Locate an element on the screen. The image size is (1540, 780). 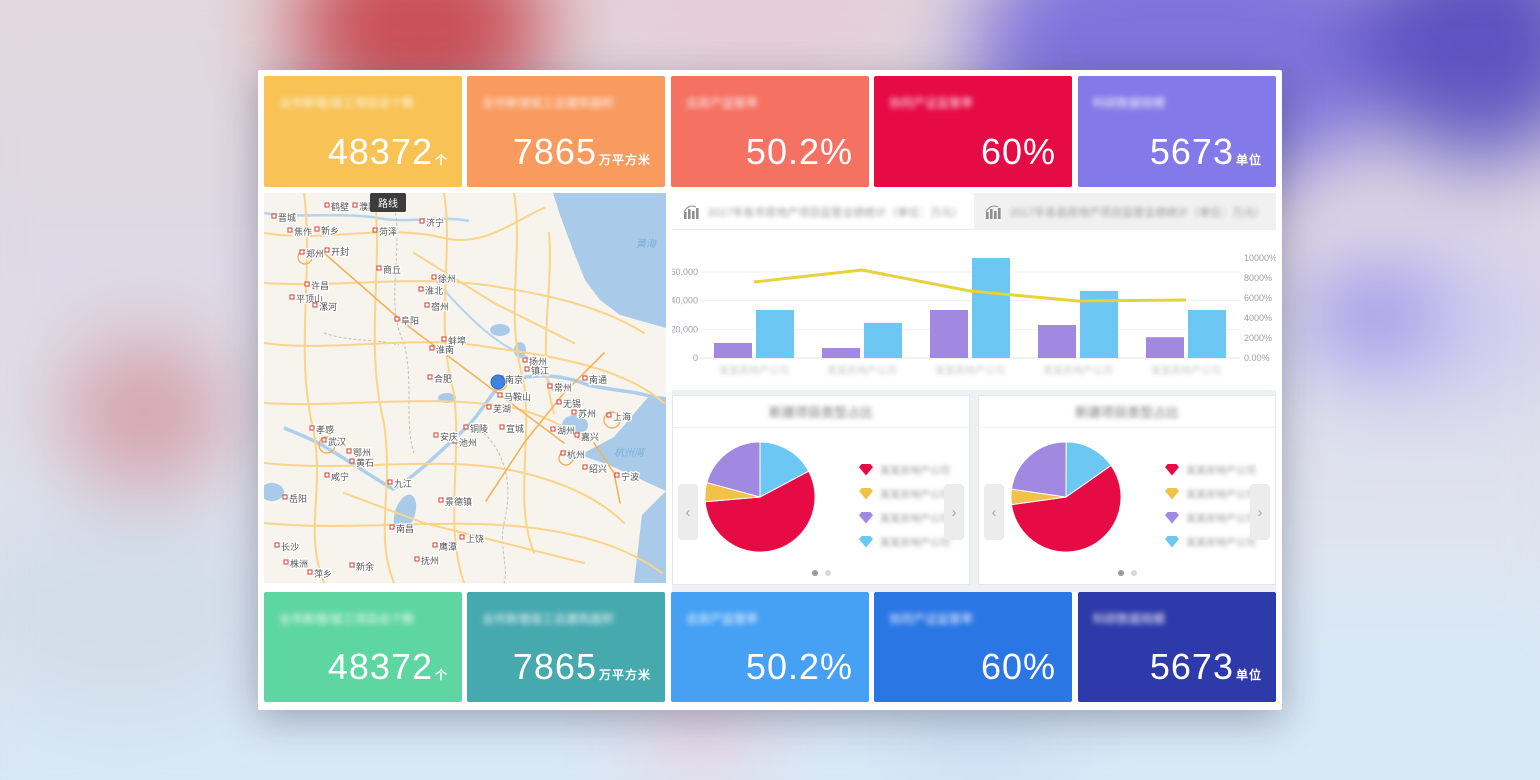
yangtze-river is located at coordinates (470, 432).